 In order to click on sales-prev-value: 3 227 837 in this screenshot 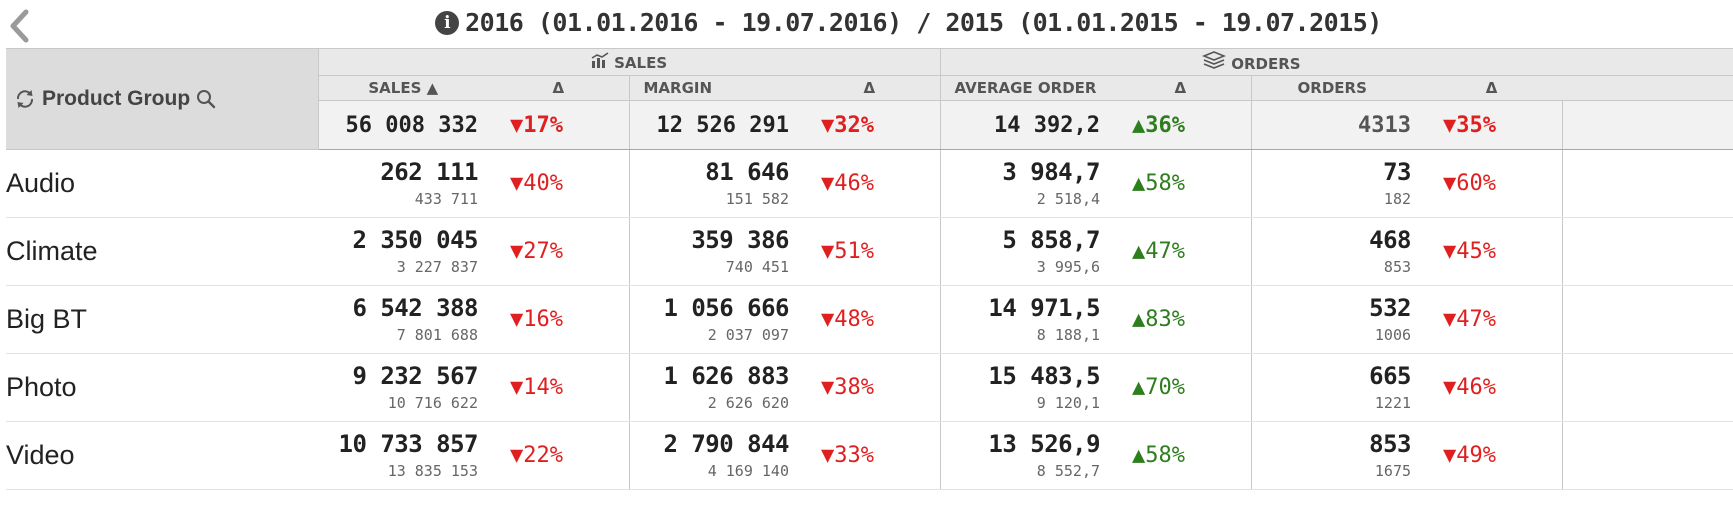, I will do `click(437, 267)`.